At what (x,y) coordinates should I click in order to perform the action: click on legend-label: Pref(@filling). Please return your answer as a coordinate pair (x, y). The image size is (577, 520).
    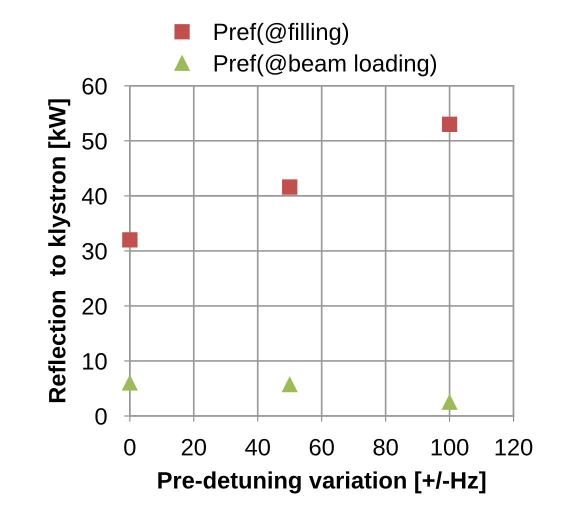
    Looking at the image, I should click on (281, 33).